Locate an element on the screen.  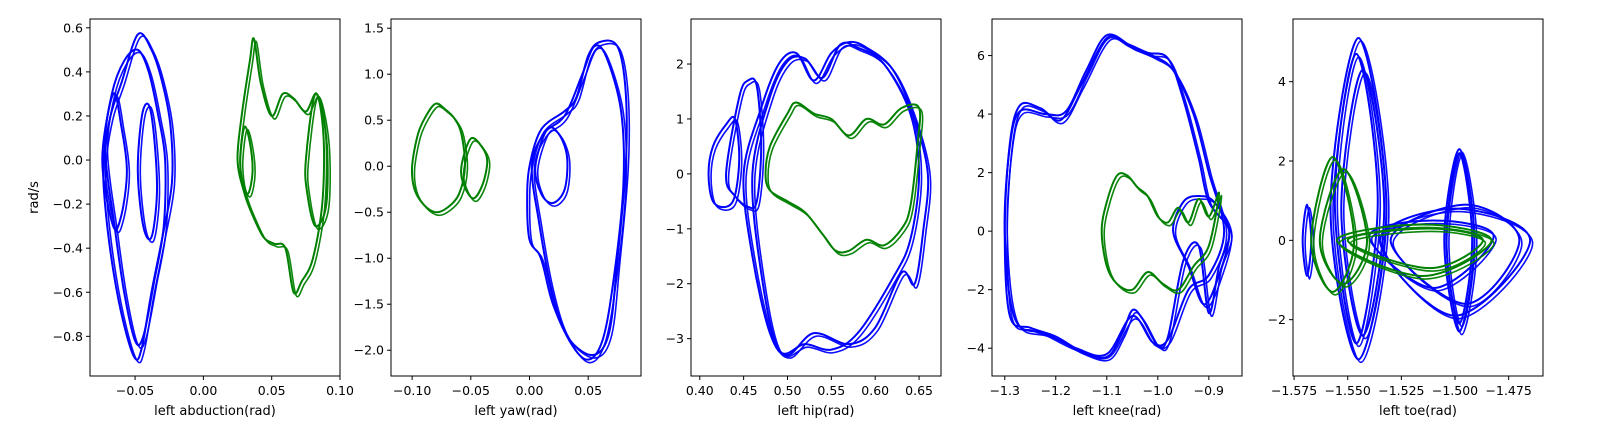
y-tick-label: −1 is located at coordinates (675, 228).